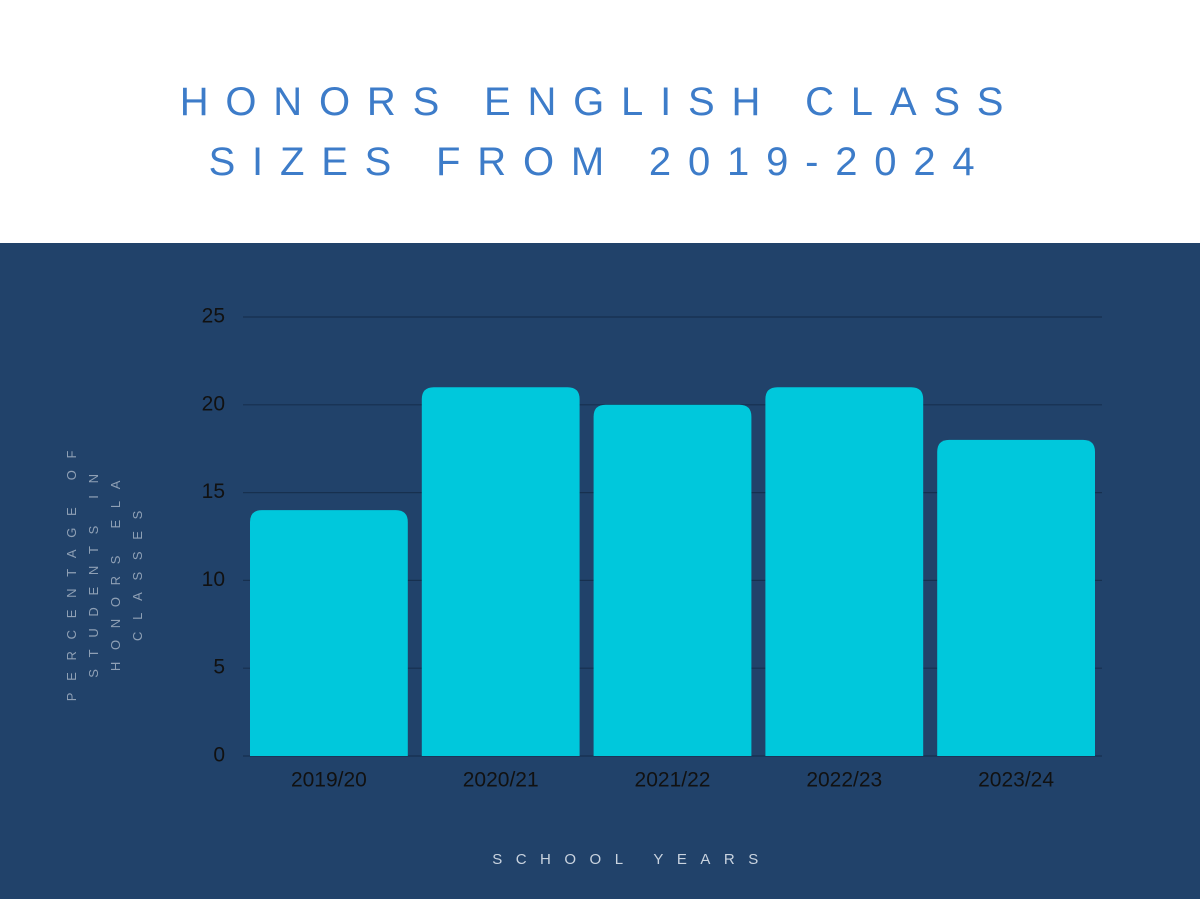  I want to click on y-tick-label: 0, so click(219, 755).